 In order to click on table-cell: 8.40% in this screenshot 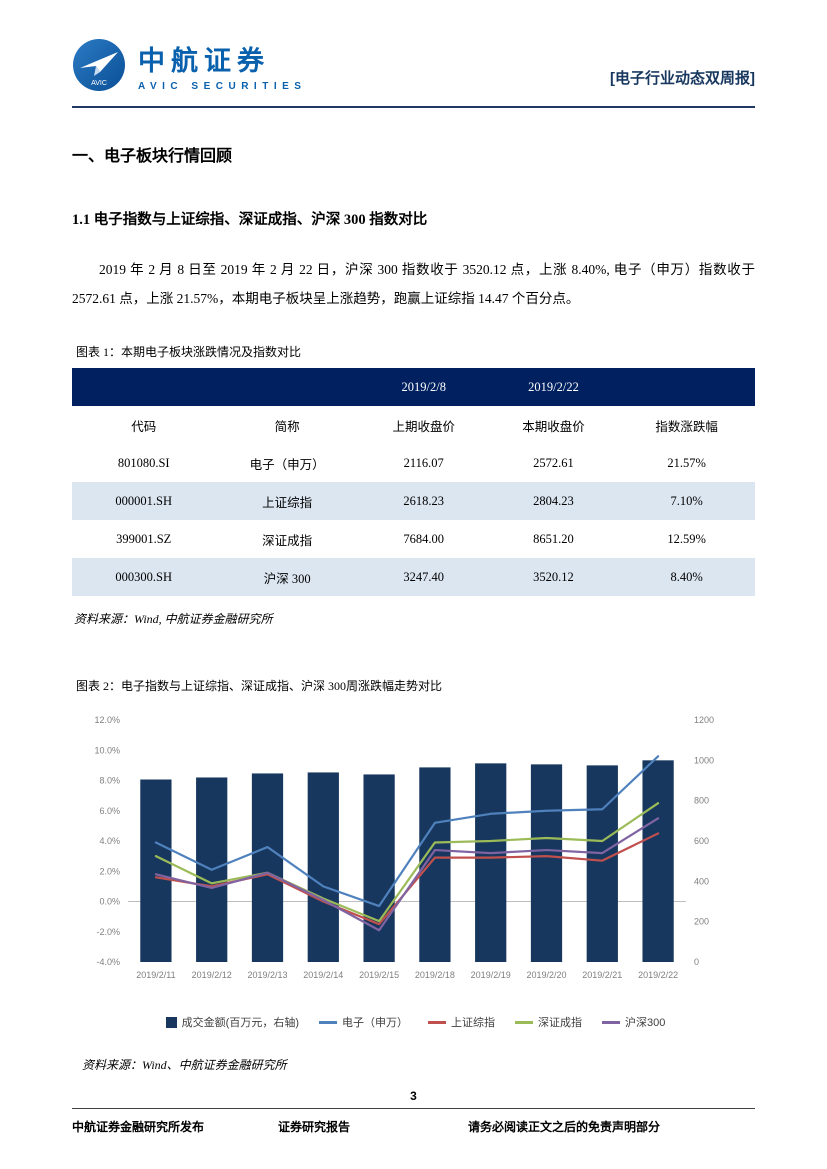, I will do `click(686, 576)`.